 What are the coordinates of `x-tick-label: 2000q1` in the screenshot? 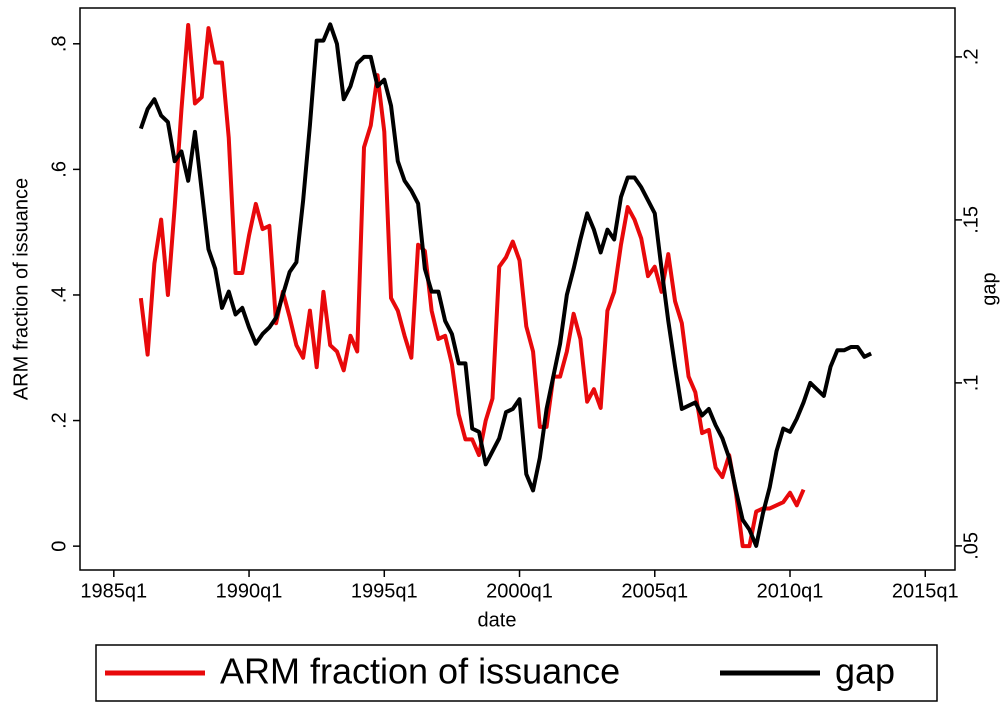 It's located at (519, 591).